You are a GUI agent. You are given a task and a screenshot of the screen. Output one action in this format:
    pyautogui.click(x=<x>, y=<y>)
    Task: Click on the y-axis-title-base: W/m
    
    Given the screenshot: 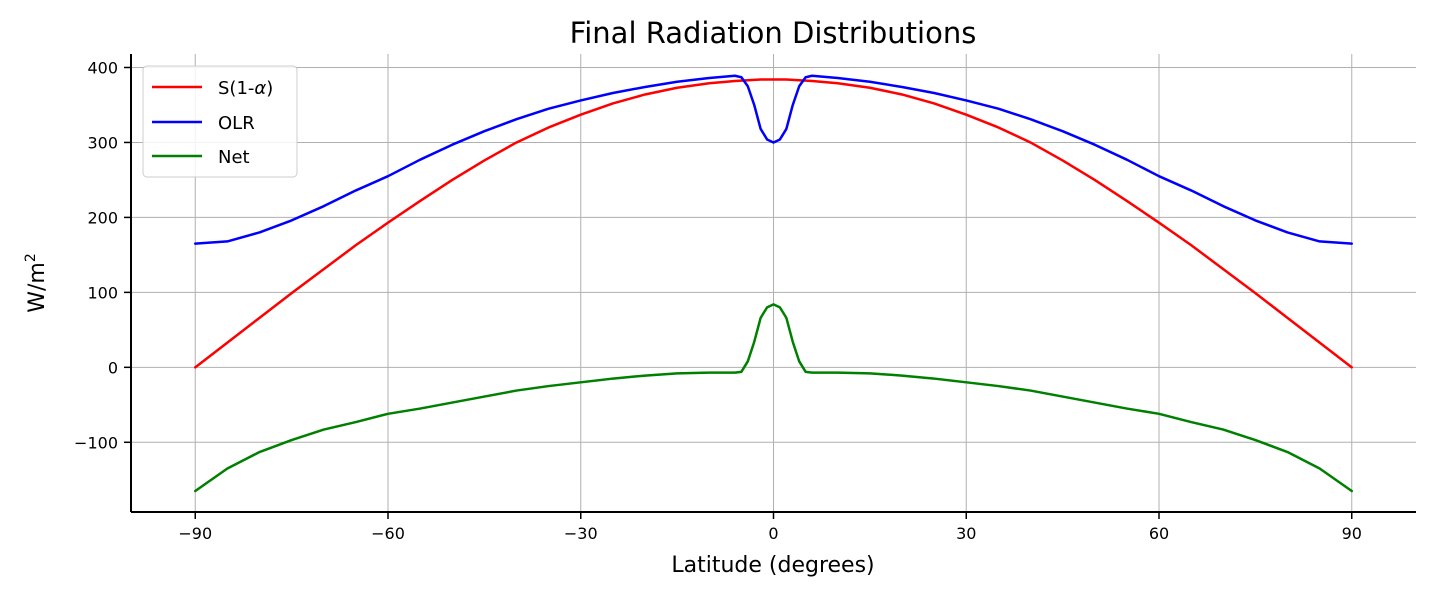 What is the action you would take?
    pyautogui.click(x=37, y=287)
    